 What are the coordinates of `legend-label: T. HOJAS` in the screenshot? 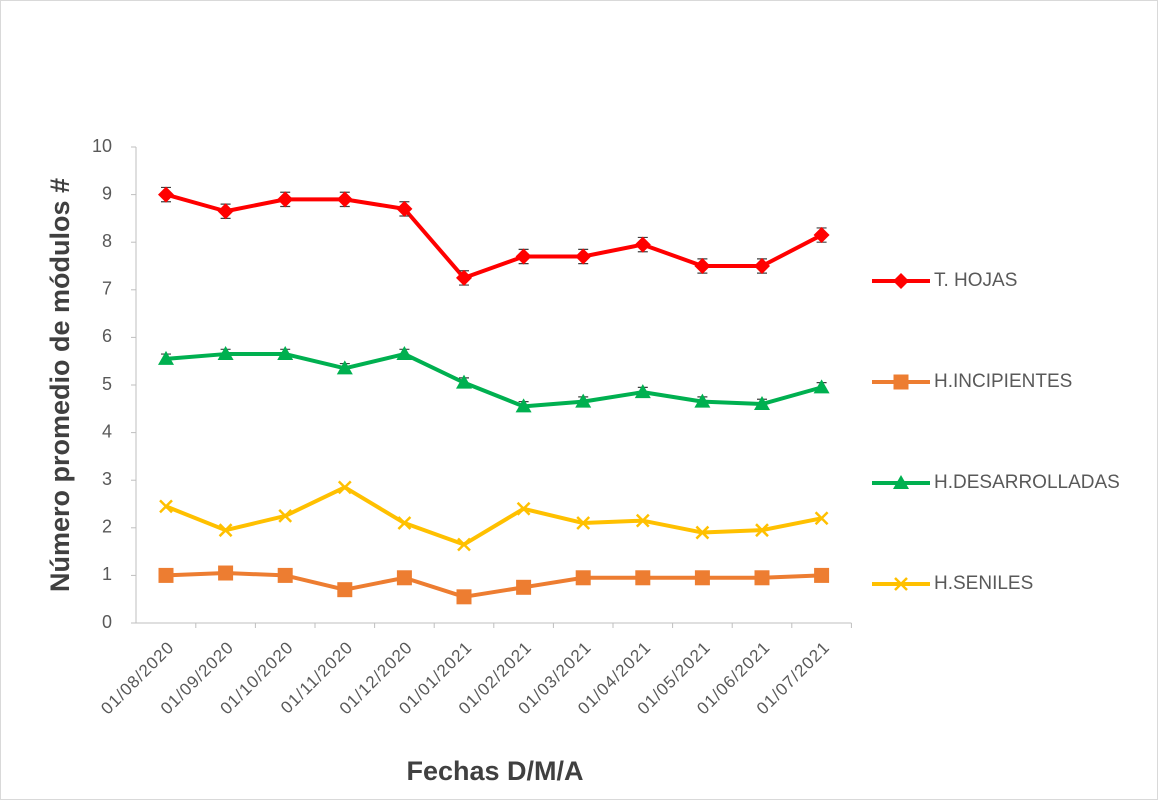 It's located at (975, 280).